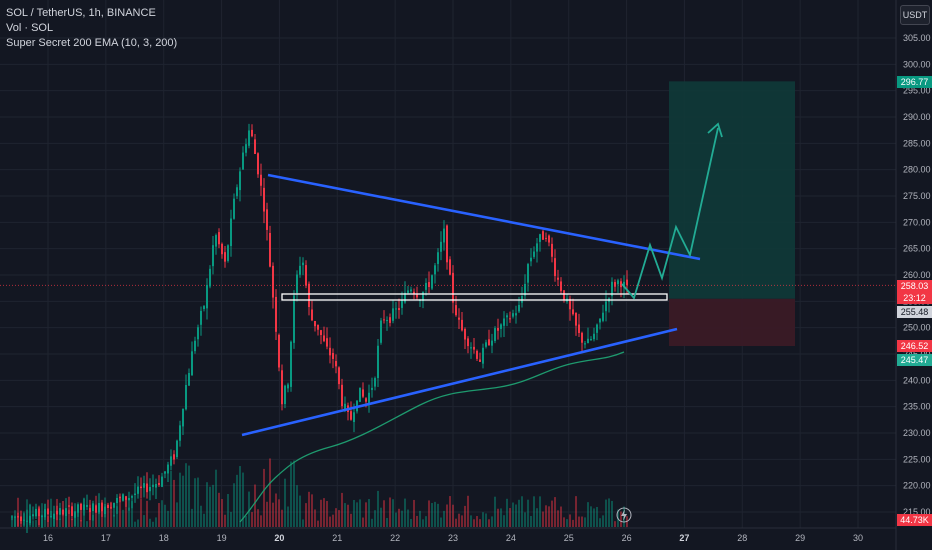  I want to click on symbol-info: SOL / TetherUS, 1h, BINANCE, so click(91, 13).